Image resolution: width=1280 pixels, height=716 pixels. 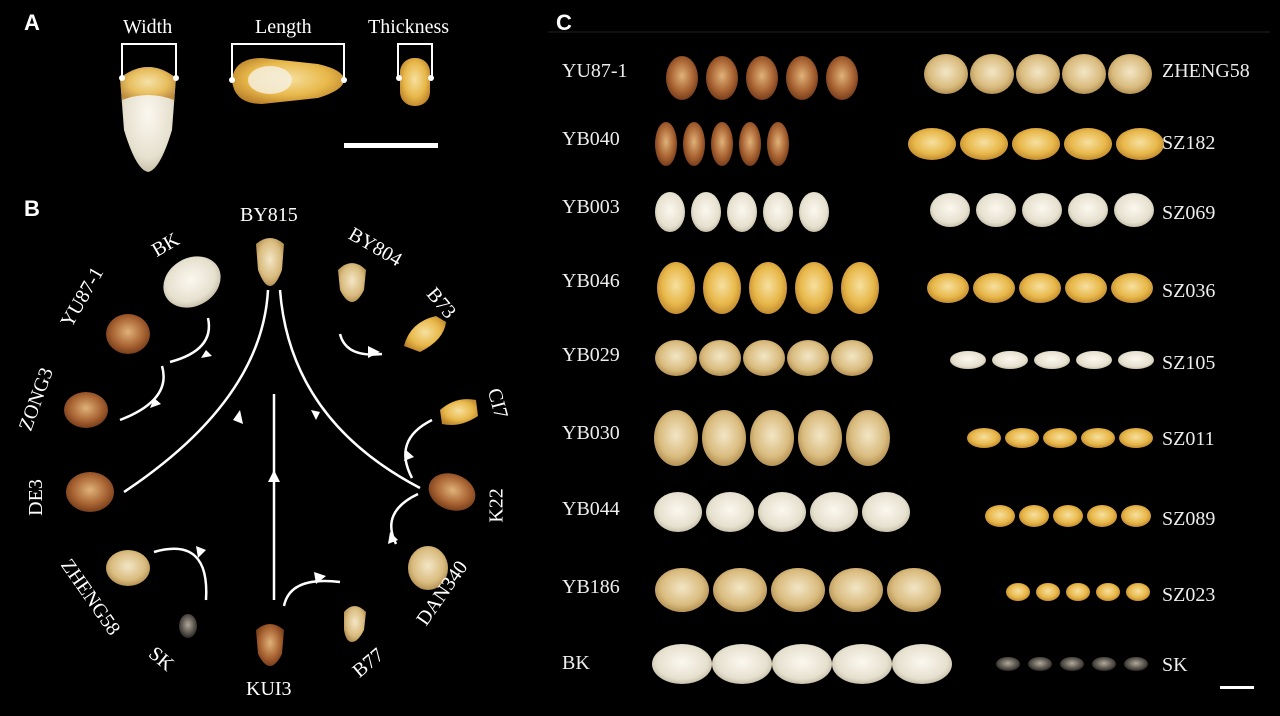 I want to click on row-label-left-1: YU87-1, so click(x=595, y=71).